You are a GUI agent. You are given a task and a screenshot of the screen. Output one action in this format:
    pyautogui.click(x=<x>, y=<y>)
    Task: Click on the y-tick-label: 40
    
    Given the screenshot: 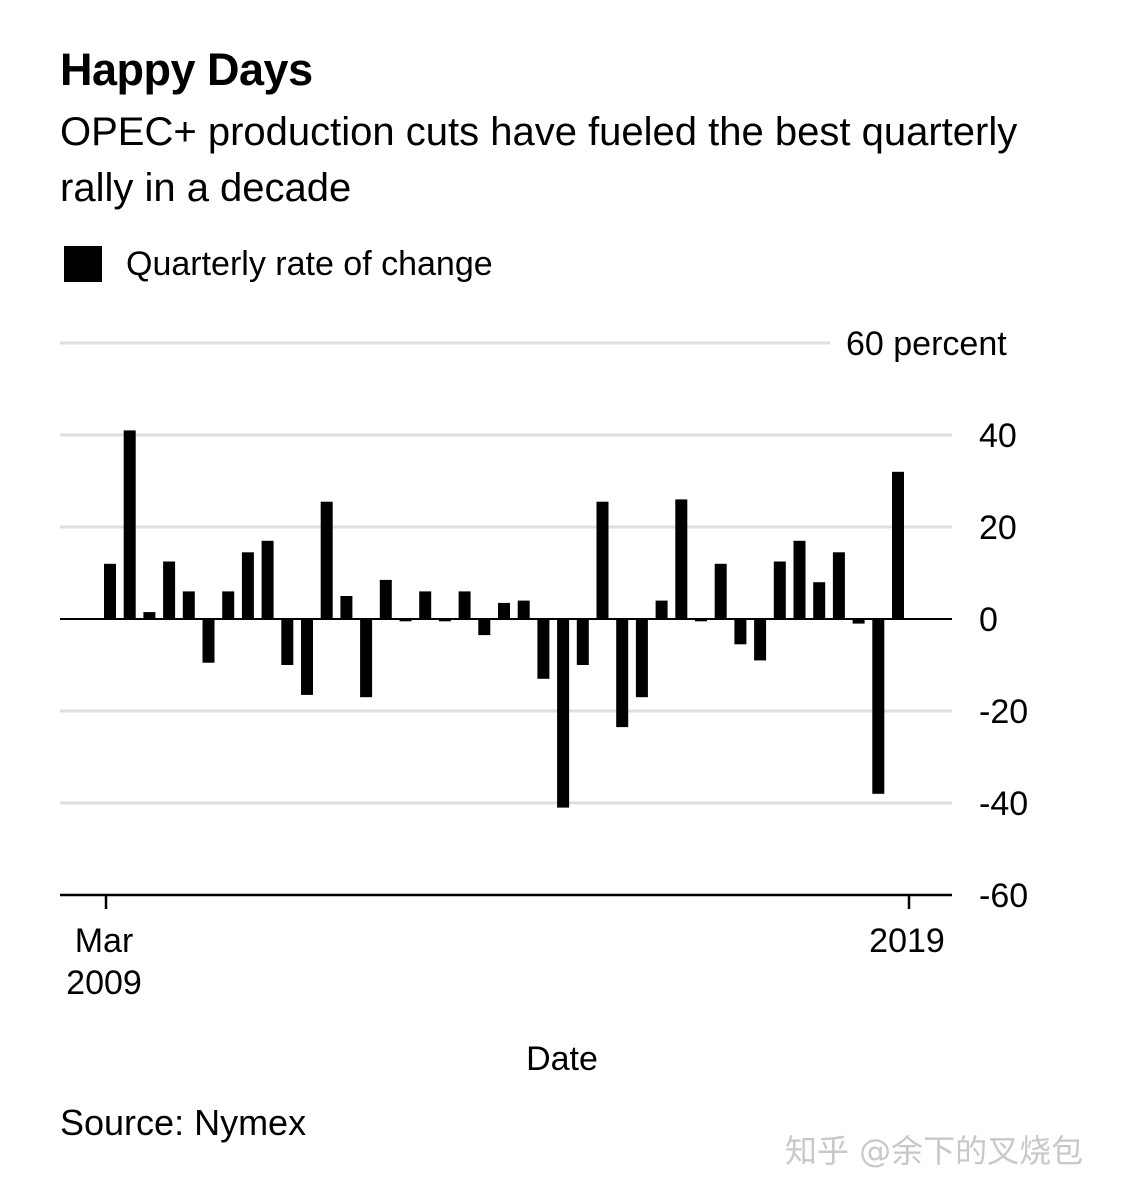 What is the action you would take?
    pyautogui.click(x=998, y=436)
    